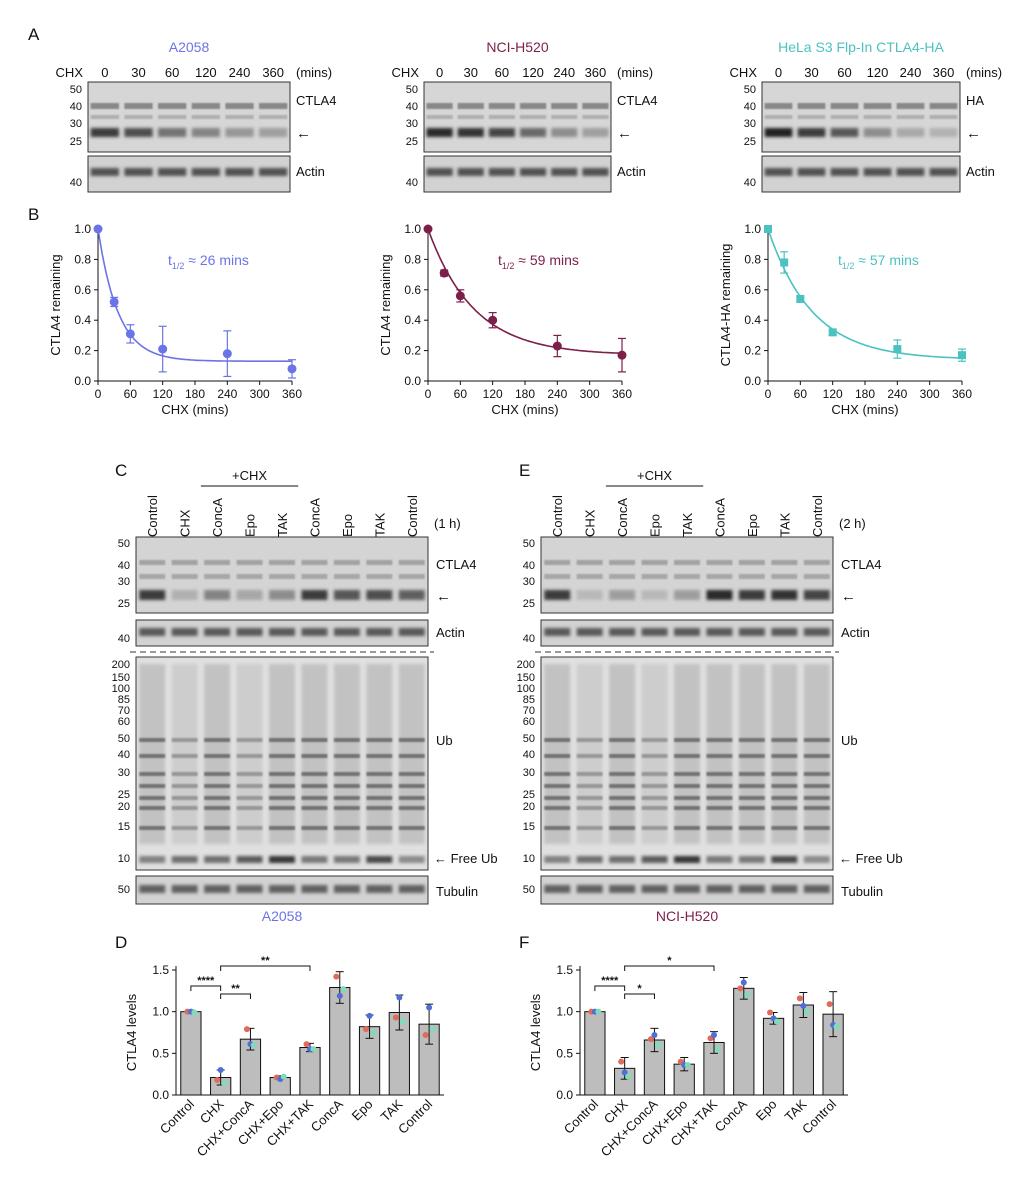  What do you see at coordinates (529, 859) in the screenshot?
I see `mw-marker: 10` at bounding box center [529, 859].